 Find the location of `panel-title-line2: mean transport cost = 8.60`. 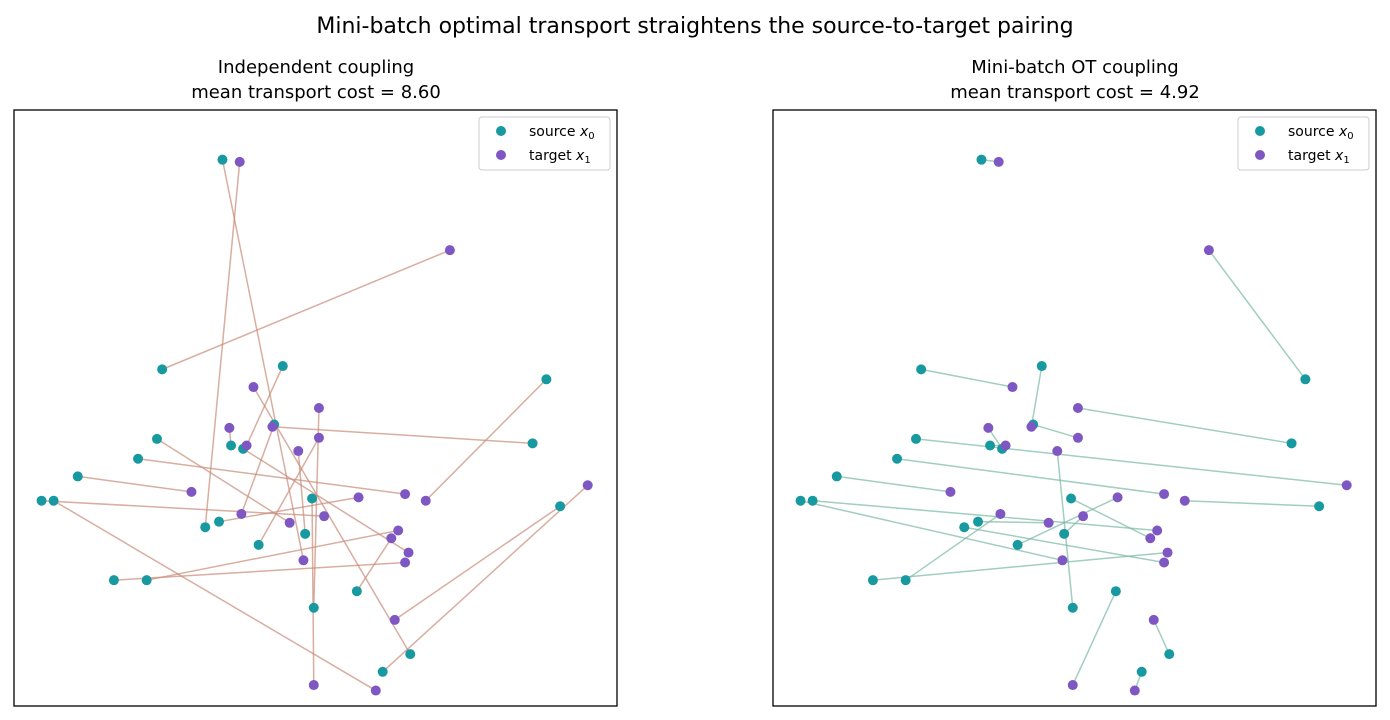

panel-title-line2: mean transport cost = 8.60 is located at coordinates (316, 92).